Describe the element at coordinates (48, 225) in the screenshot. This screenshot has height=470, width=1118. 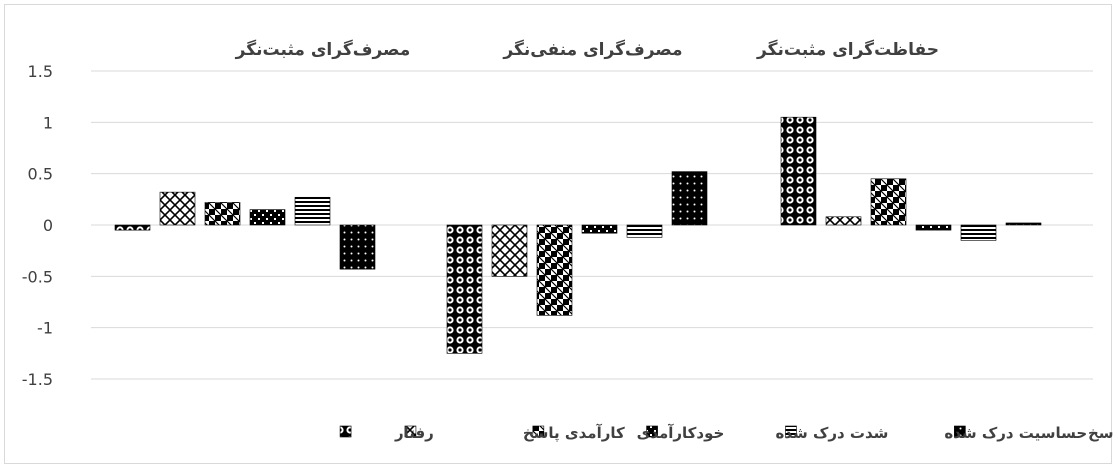
I see `y-tick-label: 0` at that location.